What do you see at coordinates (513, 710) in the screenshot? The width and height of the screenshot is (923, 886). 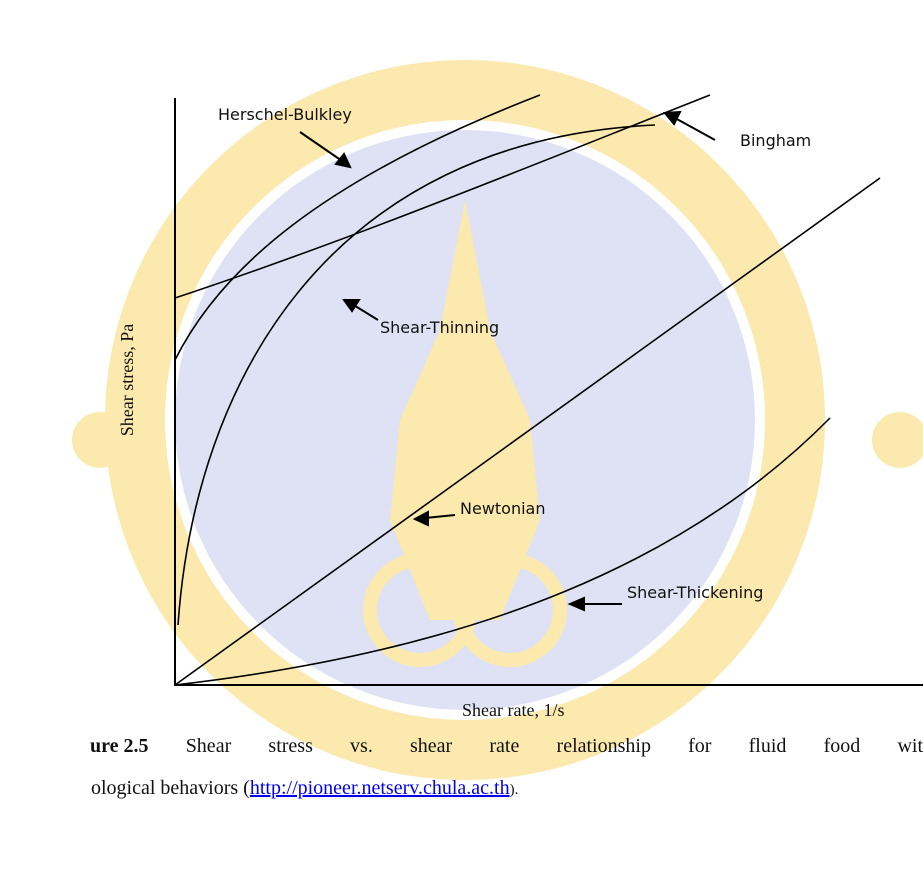 I see `x-axis-label: Shear rate, 1/s` at bounding box center [513, 710].